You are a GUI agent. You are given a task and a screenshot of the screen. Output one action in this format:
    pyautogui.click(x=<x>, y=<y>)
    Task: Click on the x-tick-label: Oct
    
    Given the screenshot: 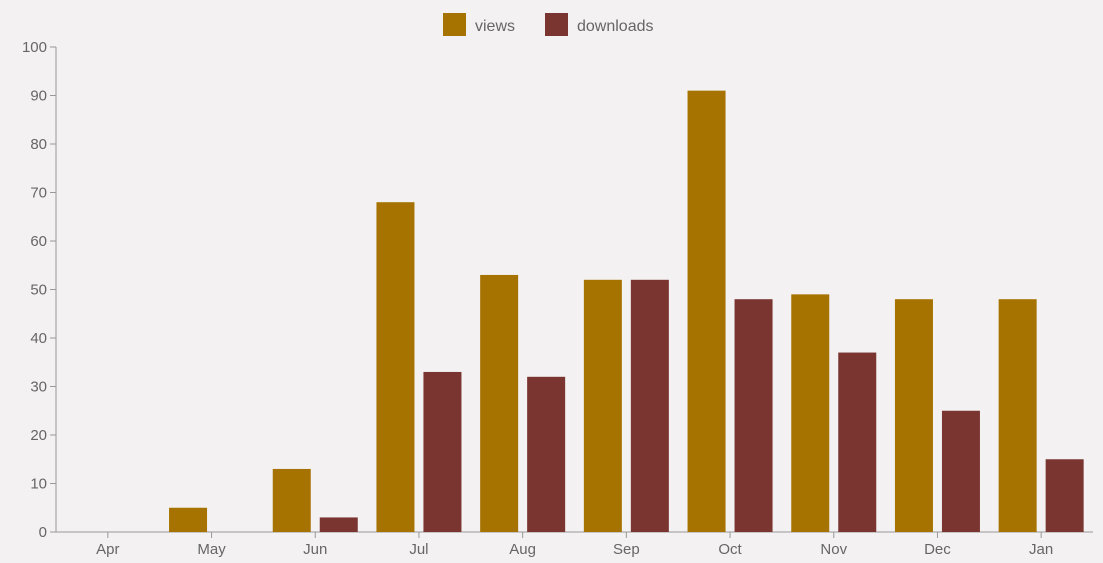 What is the action you would take?
    pyautogui.click(x=730, y=549)
    